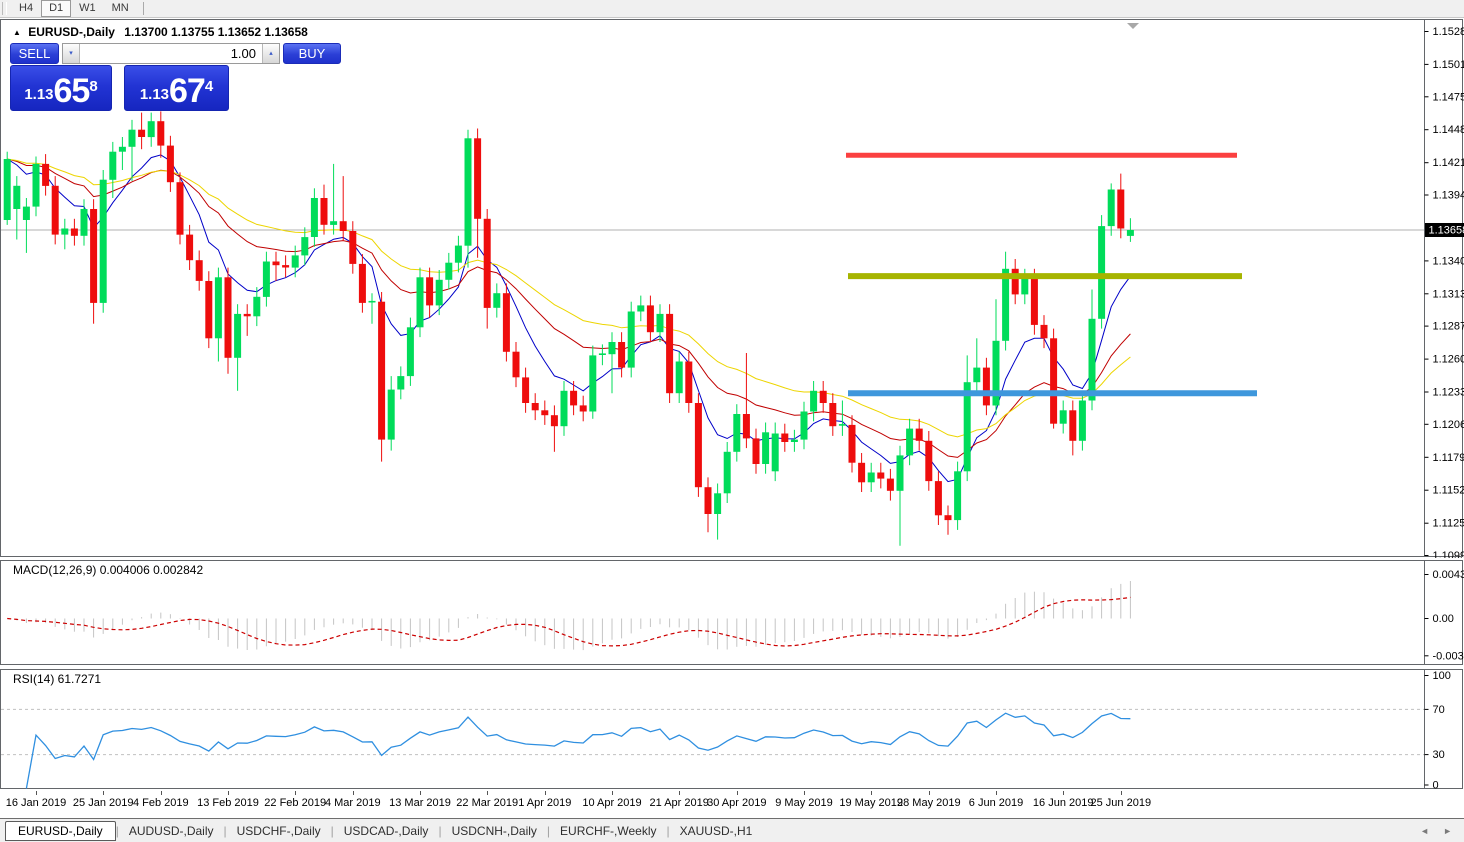 The image size is (1464, 842). What do you see at coordinates (1447, 831) in the screenshot?
I see `tabs-scroll-right-icon: ►` at bounding box center [1447, 831].